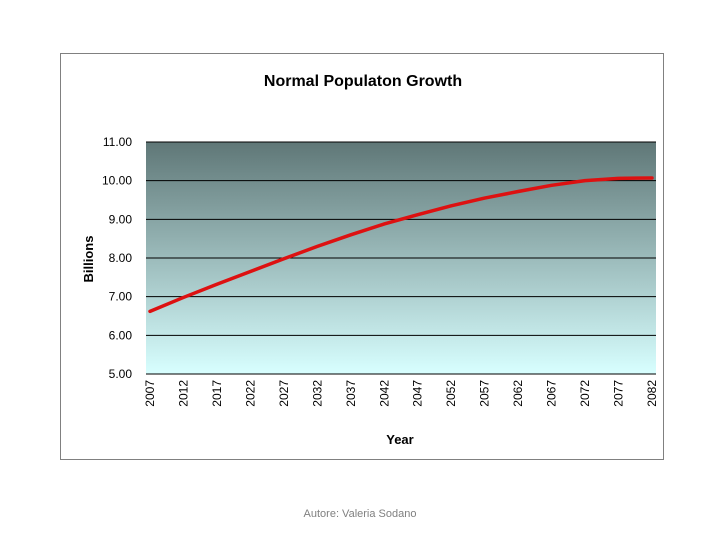  What do you see at coordinates (121, 335) in the screenshot?
I see `y-tick-label: 6.00` at bounding box center [121, 335].